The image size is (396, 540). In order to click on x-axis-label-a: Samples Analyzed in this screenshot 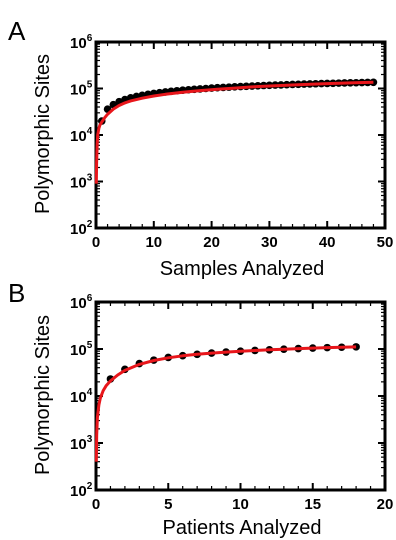, I will do `click(242, 269)`.